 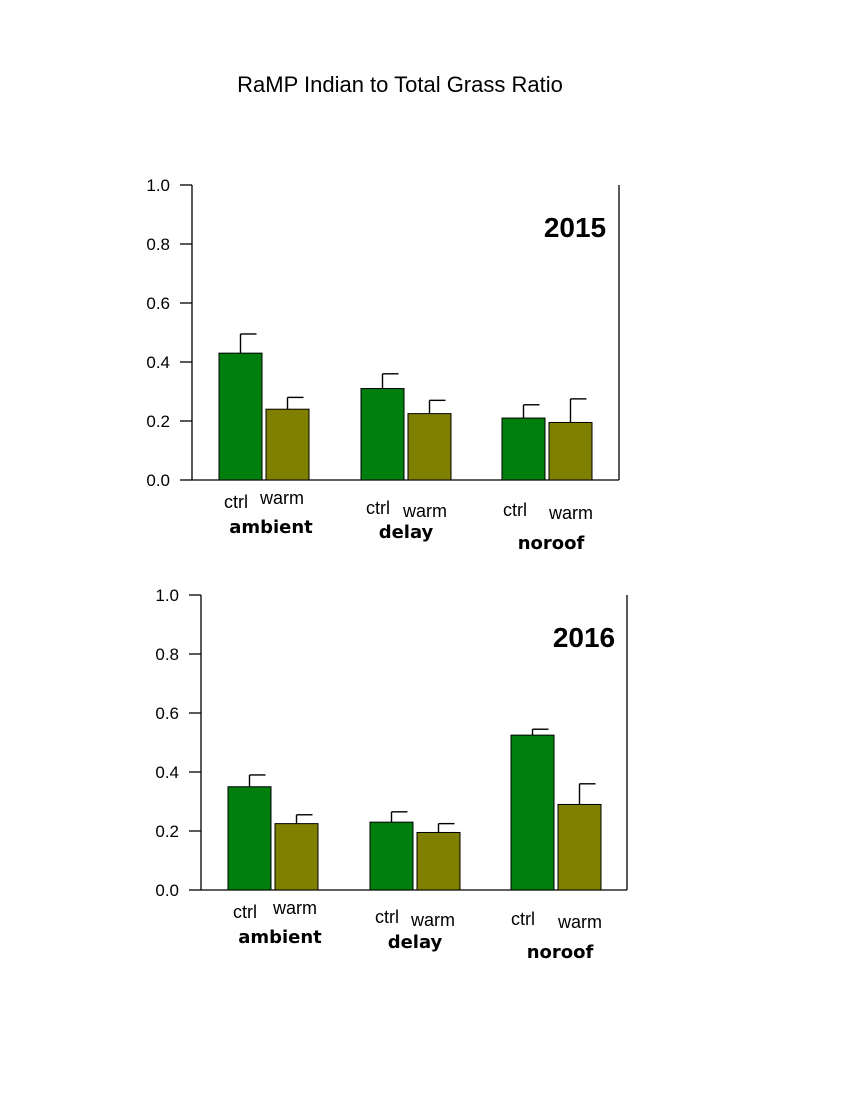 I want to click on panel-2016-y-tick-label: 0.8, so click(x=167, y=654).